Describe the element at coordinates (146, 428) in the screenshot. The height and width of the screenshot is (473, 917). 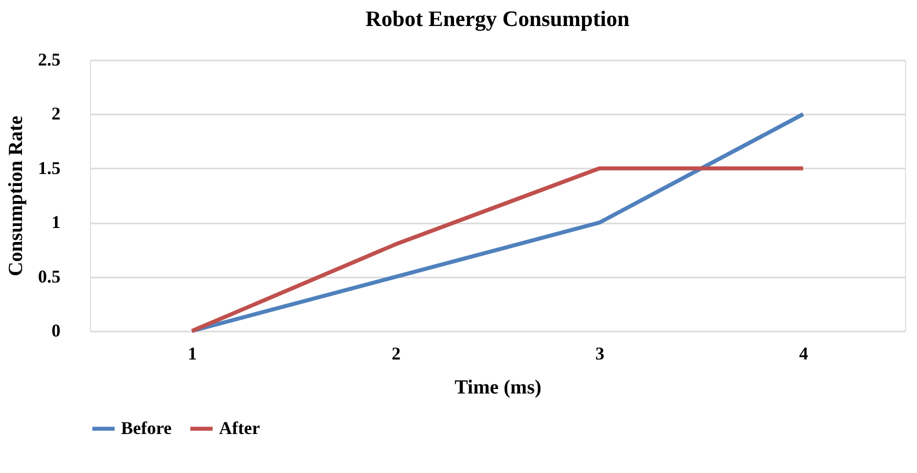
I see `legend-label: Before` at that location.